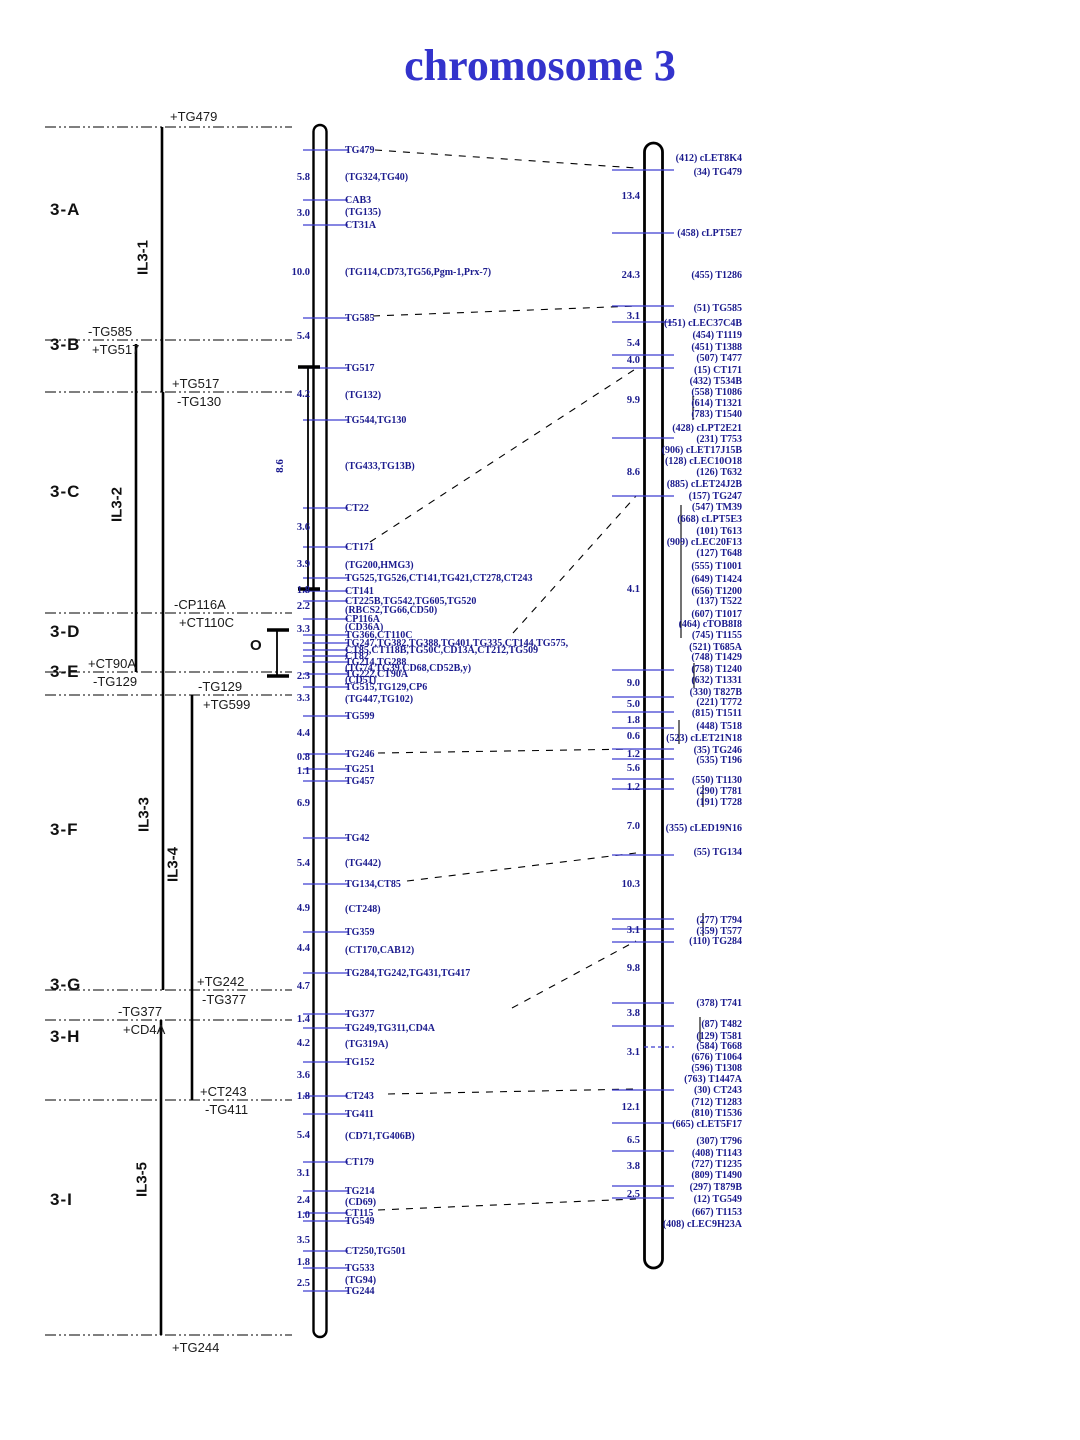  Describe the element at coordinates (721, 1024) in the screenshot. I see `right-marker-label: (87) T482` at that location.